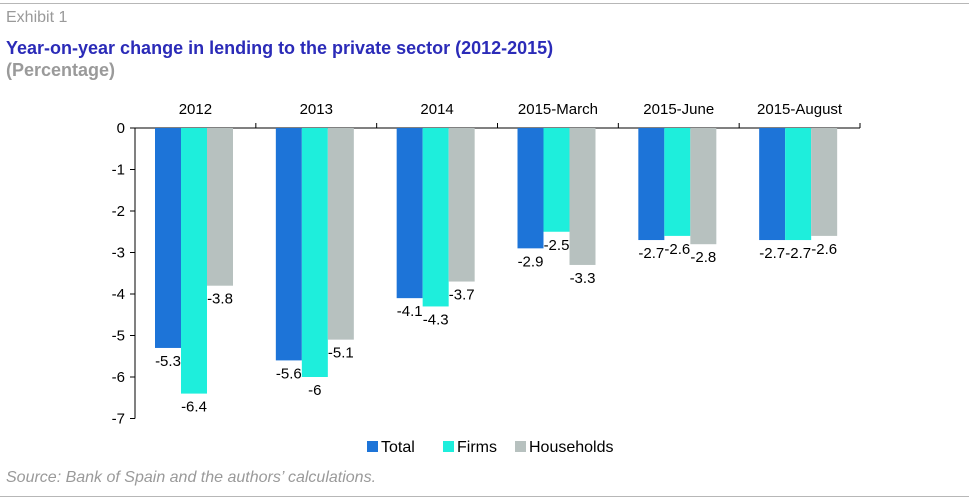  I want to click on y-tick-label: -4, so click(118, 294).